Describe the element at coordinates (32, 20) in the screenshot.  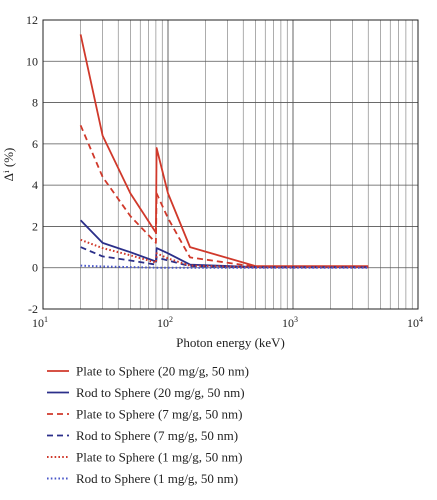
I see `y-tick-label: 12` at that location.